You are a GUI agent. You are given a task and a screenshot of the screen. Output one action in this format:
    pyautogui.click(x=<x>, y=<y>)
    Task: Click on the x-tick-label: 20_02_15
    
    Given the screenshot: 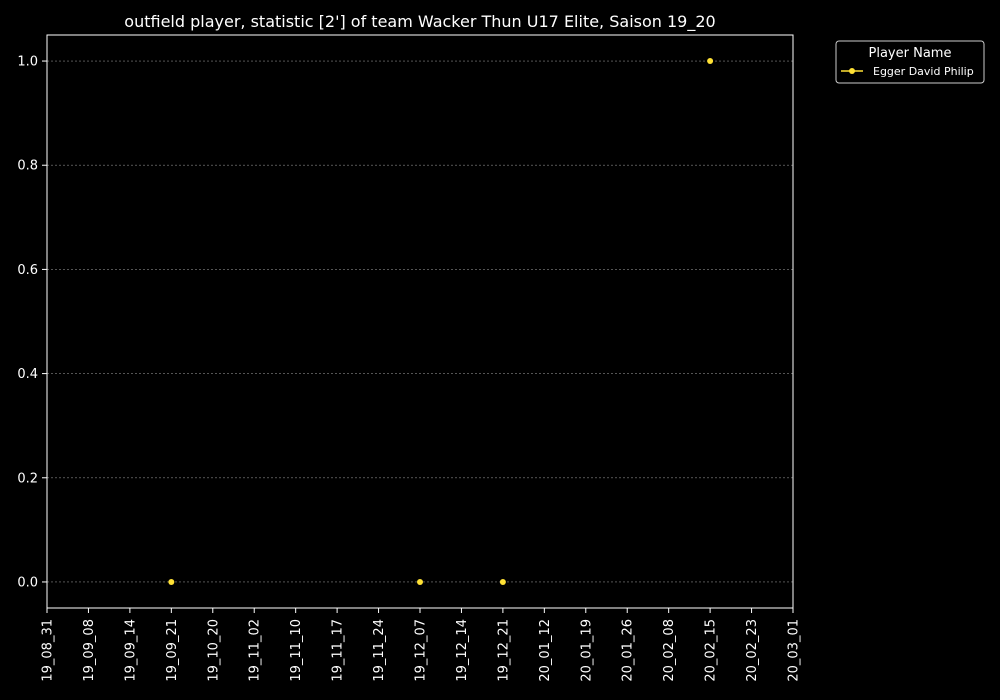 What is the action you would take?
    pyautogui.click(x=711, y=650)
    